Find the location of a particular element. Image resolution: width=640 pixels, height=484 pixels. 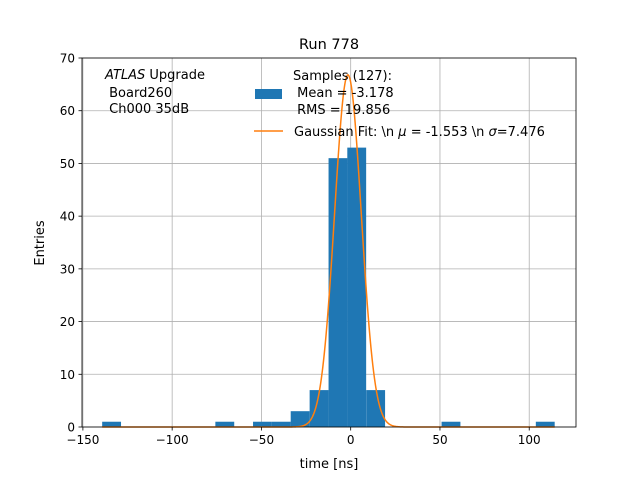

y-axis-ticks: 0 10 20 30 40 50 60 70 is located at coordinates (71, 243).